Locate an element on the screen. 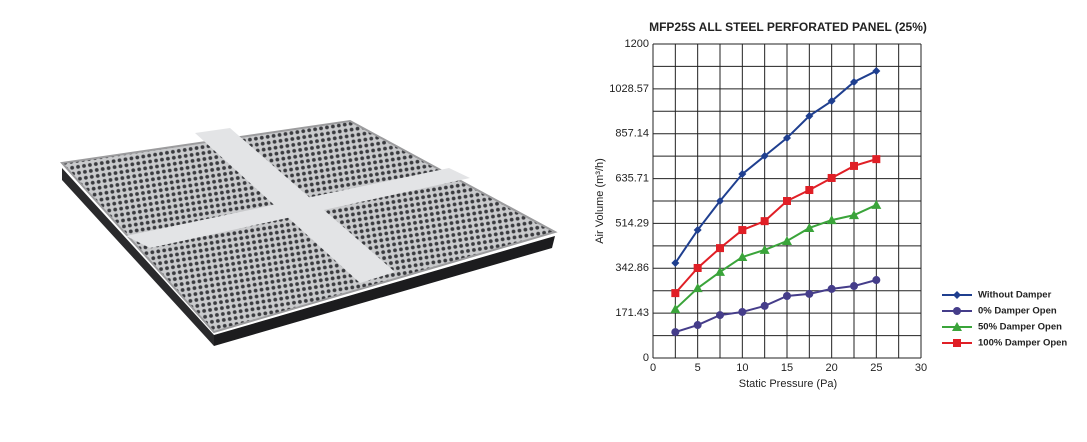 Image resolution: width=1087 pixels, height=442 pixels. x-tick-label: 0 is located at coordinates (653, 368).